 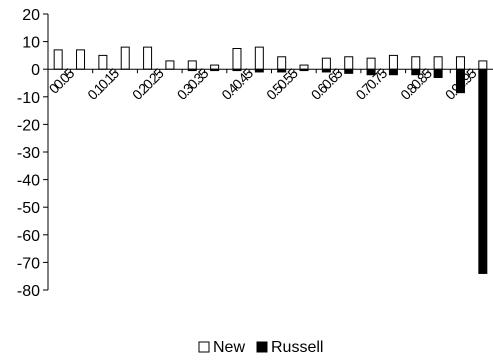 I want to click on legend: New Russell, so click(x=260, y=347).